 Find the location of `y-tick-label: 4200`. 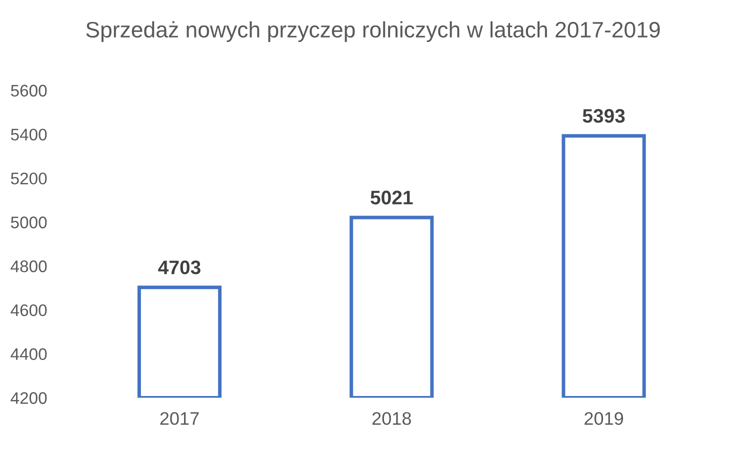

y-tick-label: 4200 is located at coordinates (28, 398).